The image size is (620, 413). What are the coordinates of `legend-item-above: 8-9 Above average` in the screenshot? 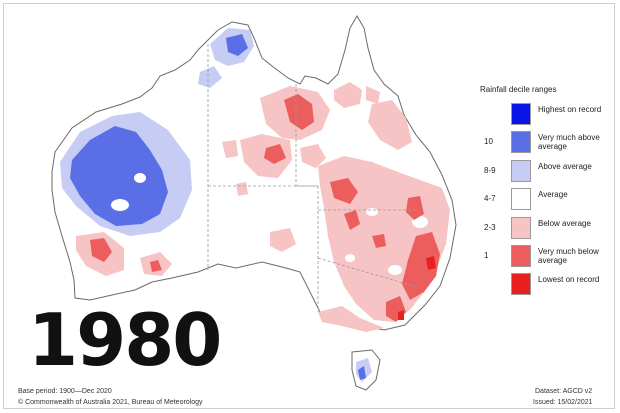 It's located at (544, 171).